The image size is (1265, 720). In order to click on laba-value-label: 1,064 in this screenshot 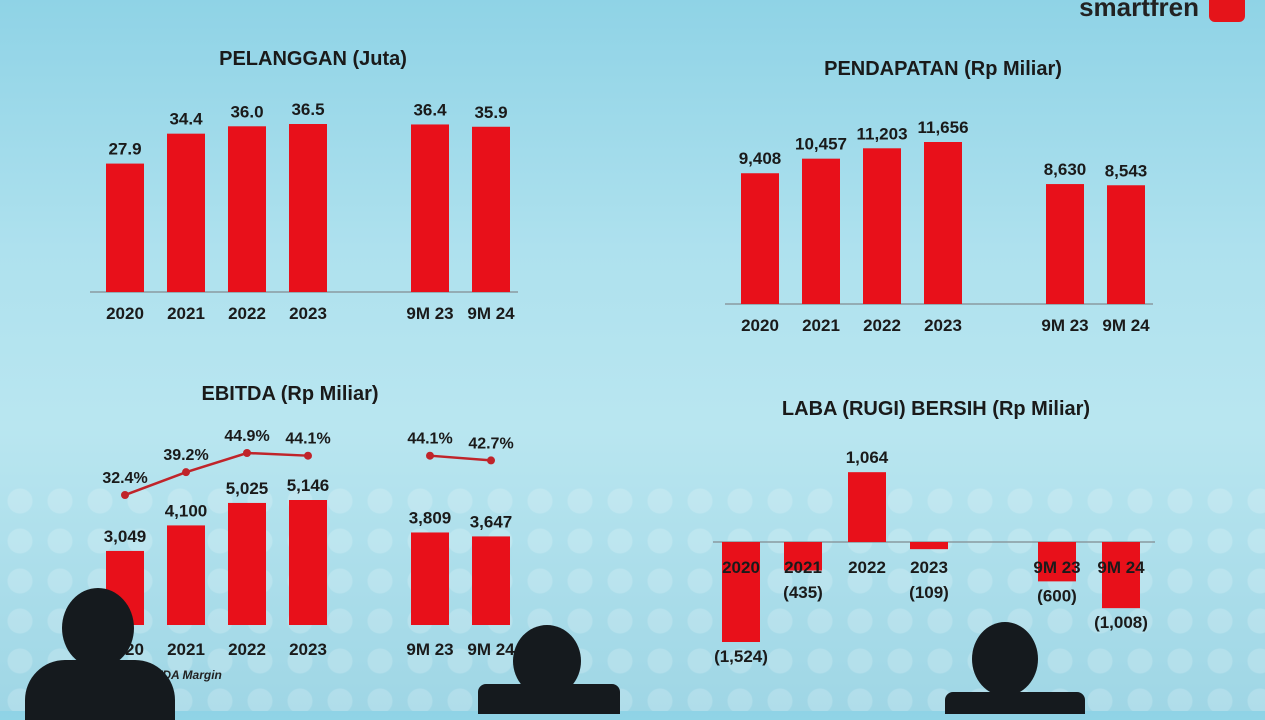, I will do `click(867, 457)`.